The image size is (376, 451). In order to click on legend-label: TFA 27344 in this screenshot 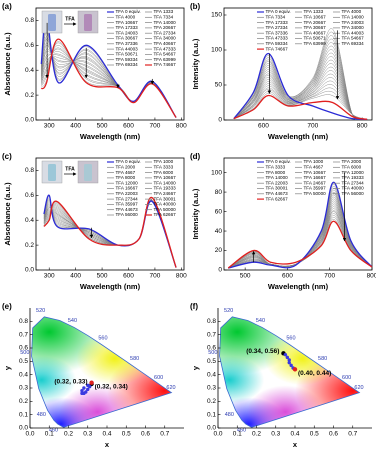, I will do `click(353, 182)`.